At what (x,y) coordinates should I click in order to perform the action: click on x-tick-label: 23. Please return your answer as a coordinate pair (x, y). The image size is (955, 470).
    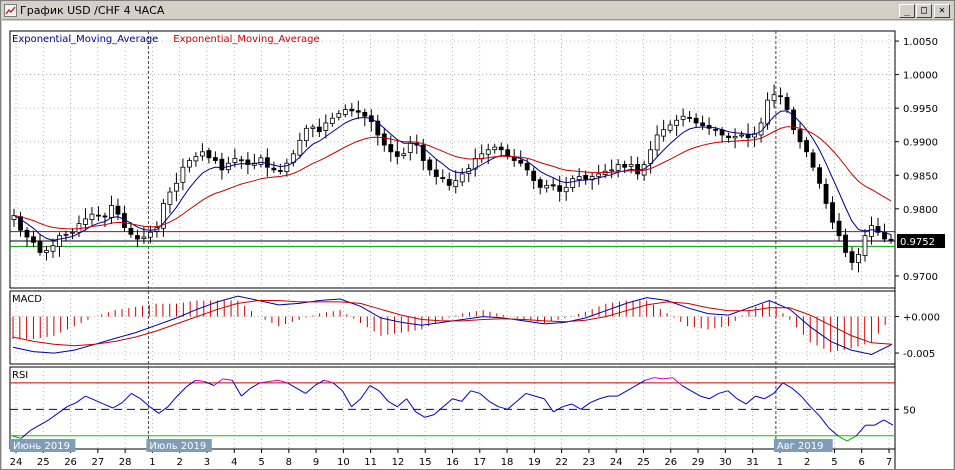
    Looking at the image, I should click on (589, 462).